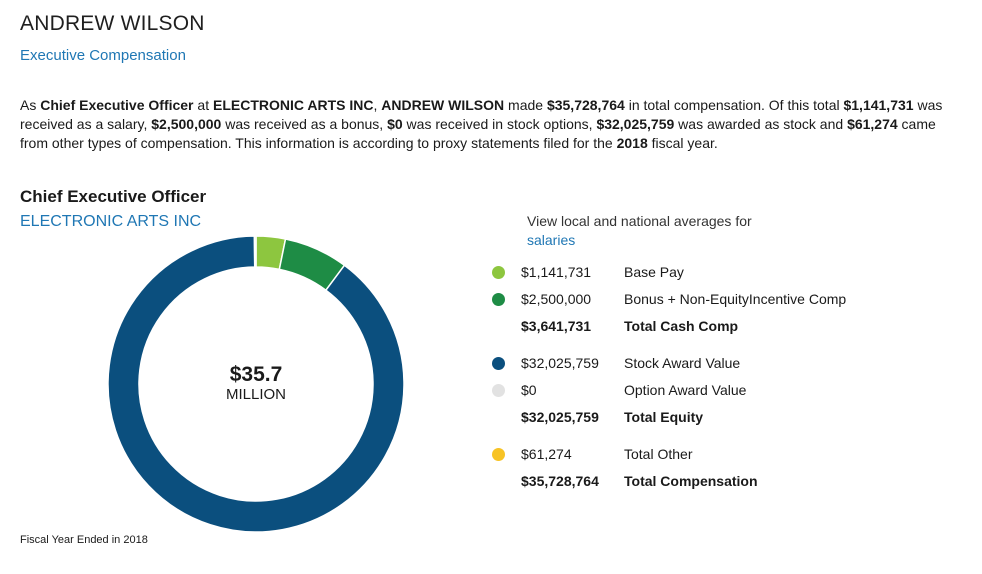 The width and height of the screenshot is (982, 574). Describe the element at coordinates (556, 326) in the screenshot. I see `legend-amount: $3,641,731` at that location.